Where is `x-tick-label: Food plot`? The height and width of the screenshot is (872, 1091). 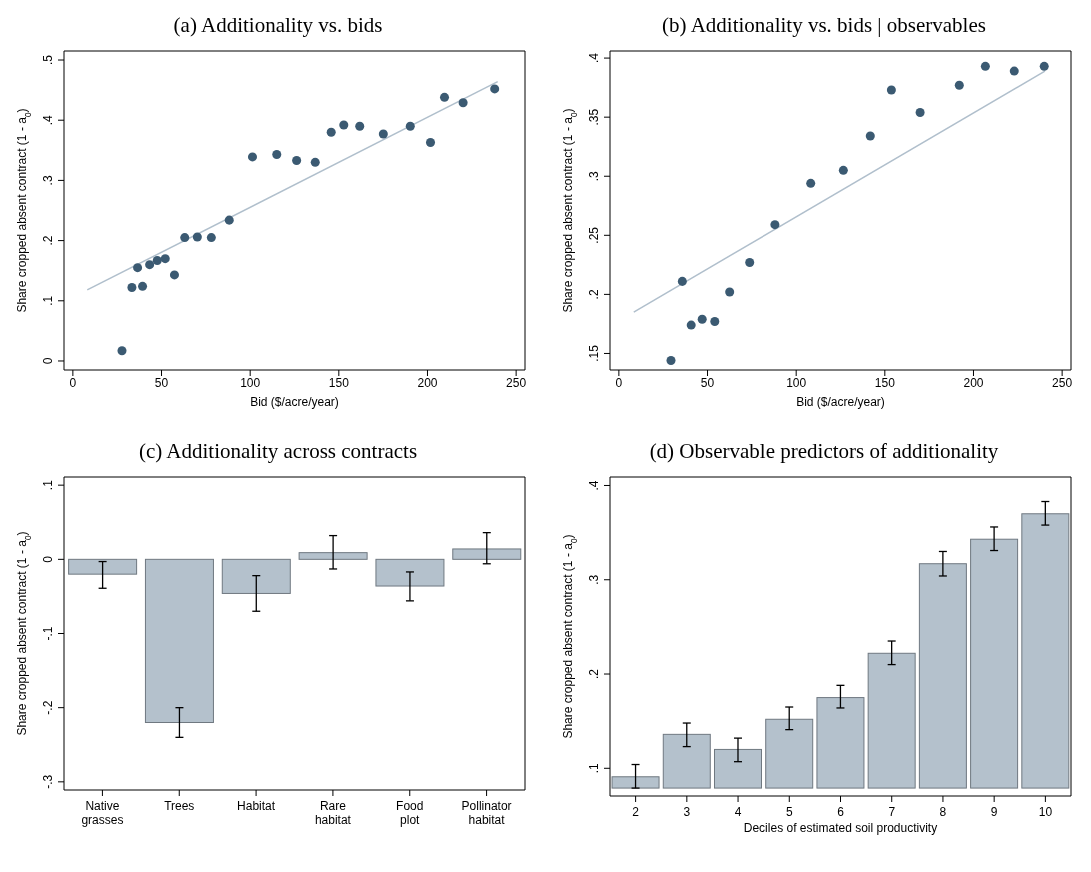
x-tick-label: Food plot is located at coordinates (410, 813).